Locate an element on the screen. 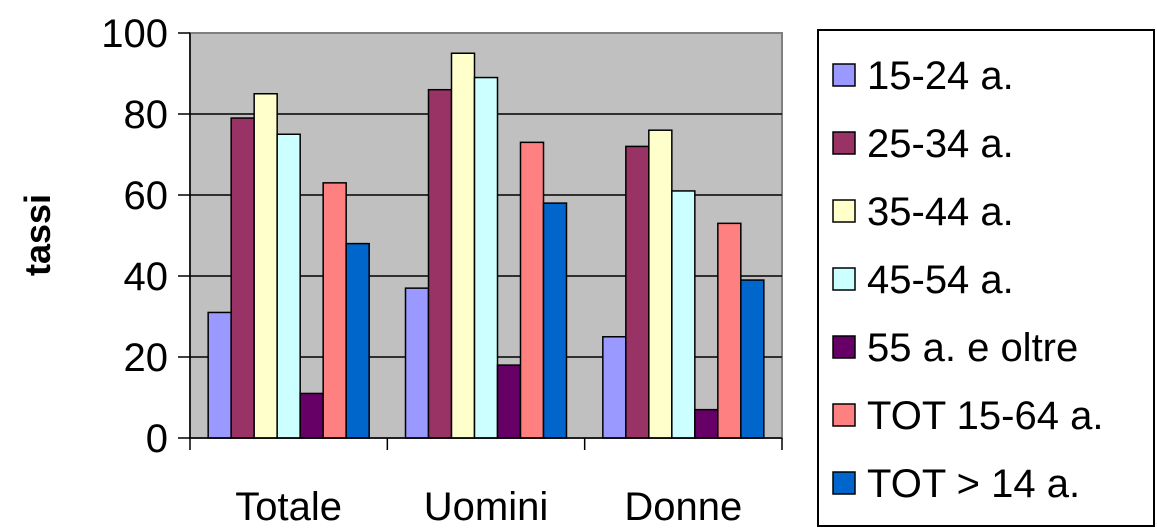 This screenshot has width=1157, height=528. legend-label: 35-44 a. is located at coordinates (940, 212).